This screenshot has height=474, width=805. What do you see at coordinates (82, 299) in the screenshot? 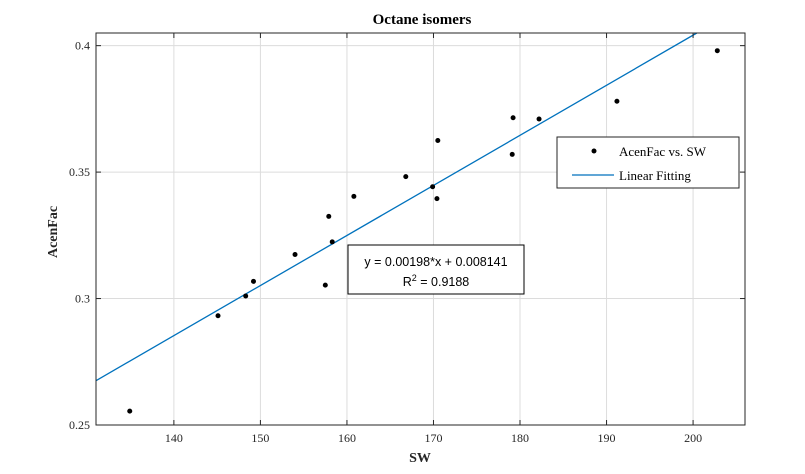
I see `y-tick-label: 0.3` at bounding box center [82, 299].